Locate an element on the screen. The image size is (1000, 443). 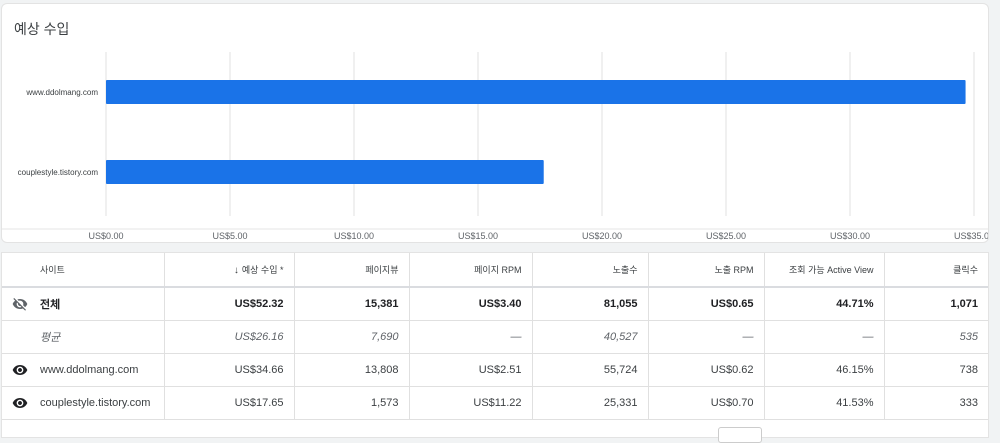
x-tick-label: US$25.00 is located at coordinates (726, 236).